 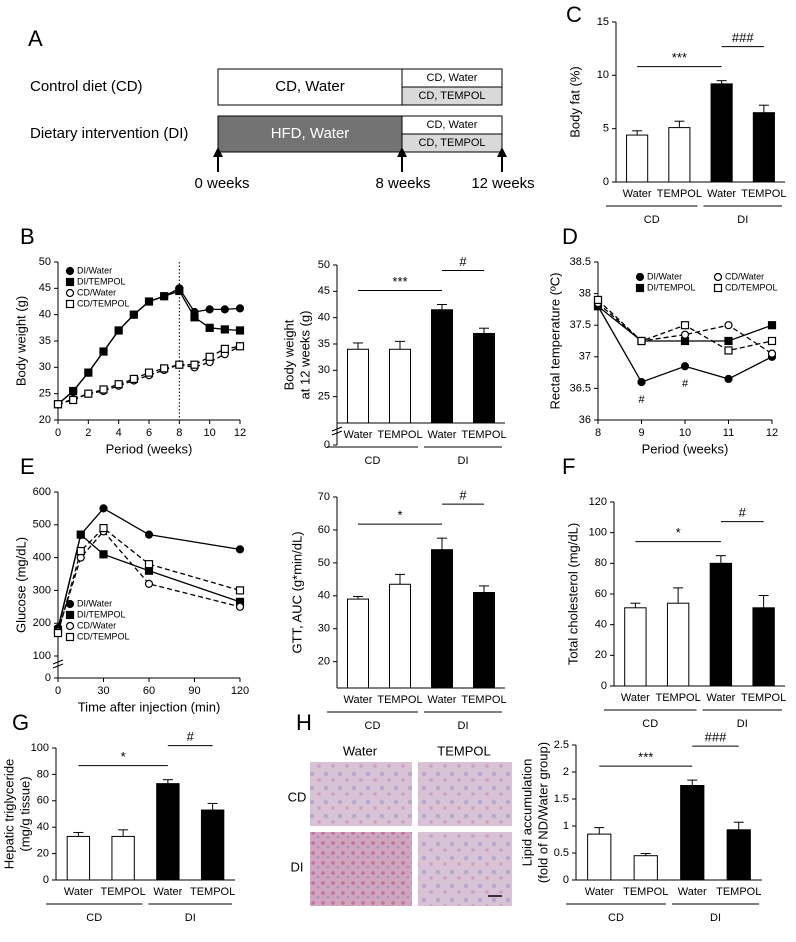 I want to click on y-axis-label: Body weight, so click(x=288, y=354).